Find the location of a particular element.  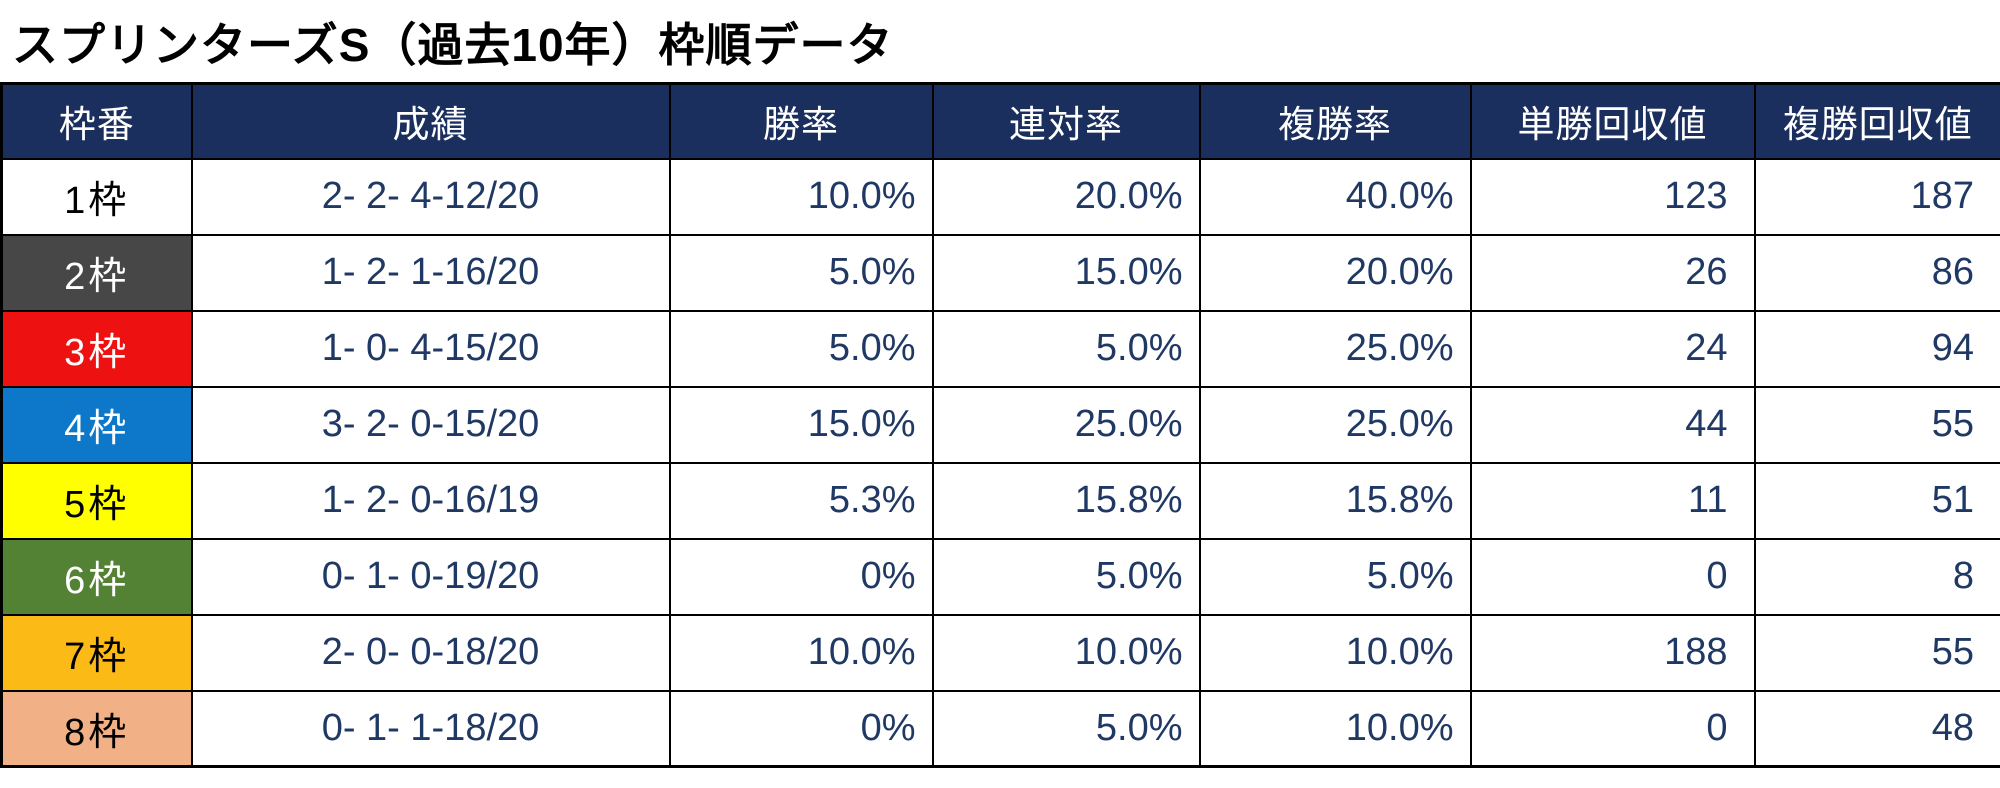

table-row: 2枠 1- 2- 1-16/20 5.0% 15.0% 20.0% 26 86 is located at coordinates (1000, 272).